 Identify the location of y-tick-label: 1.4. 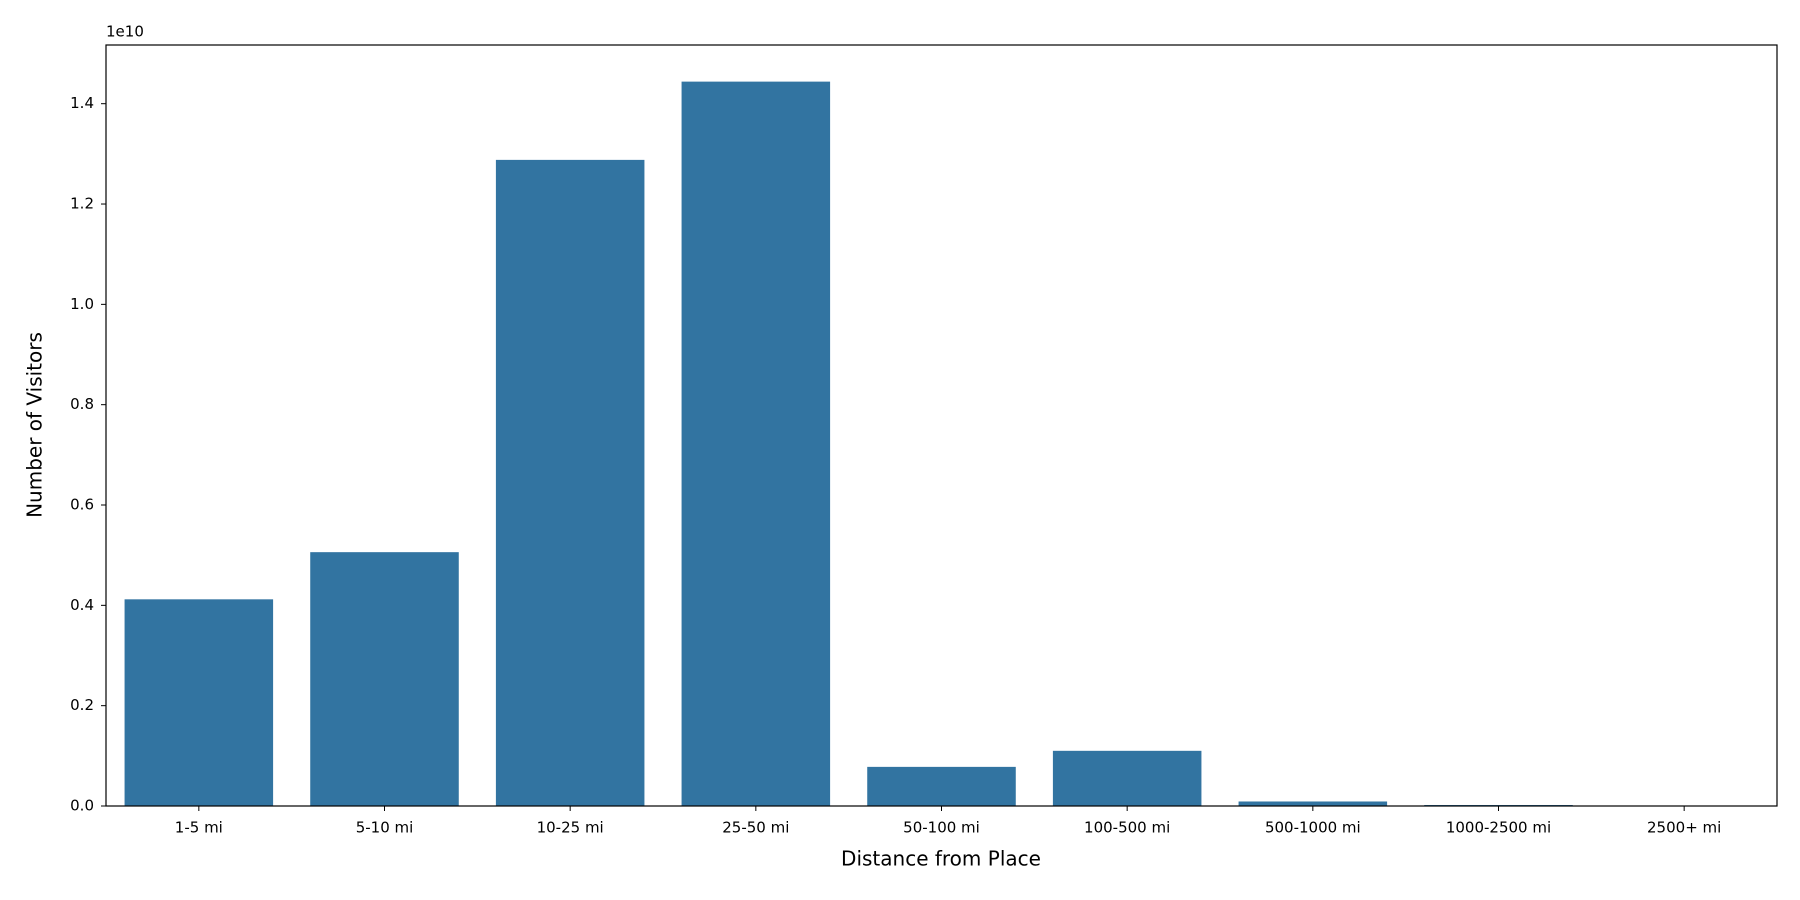
(82, 103).